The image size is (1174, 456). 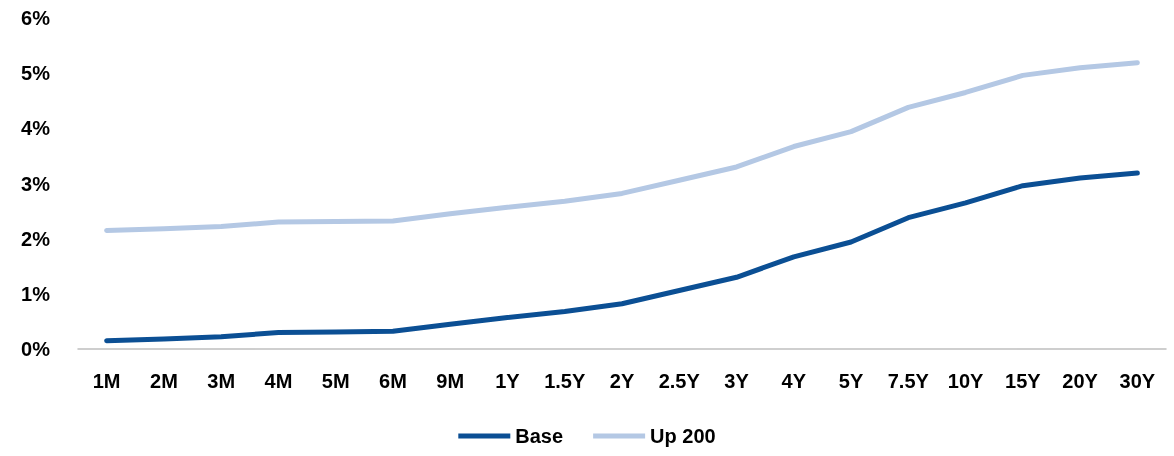 I want to click on x-tick-label: 20Y, so click(x=1080, y=381).